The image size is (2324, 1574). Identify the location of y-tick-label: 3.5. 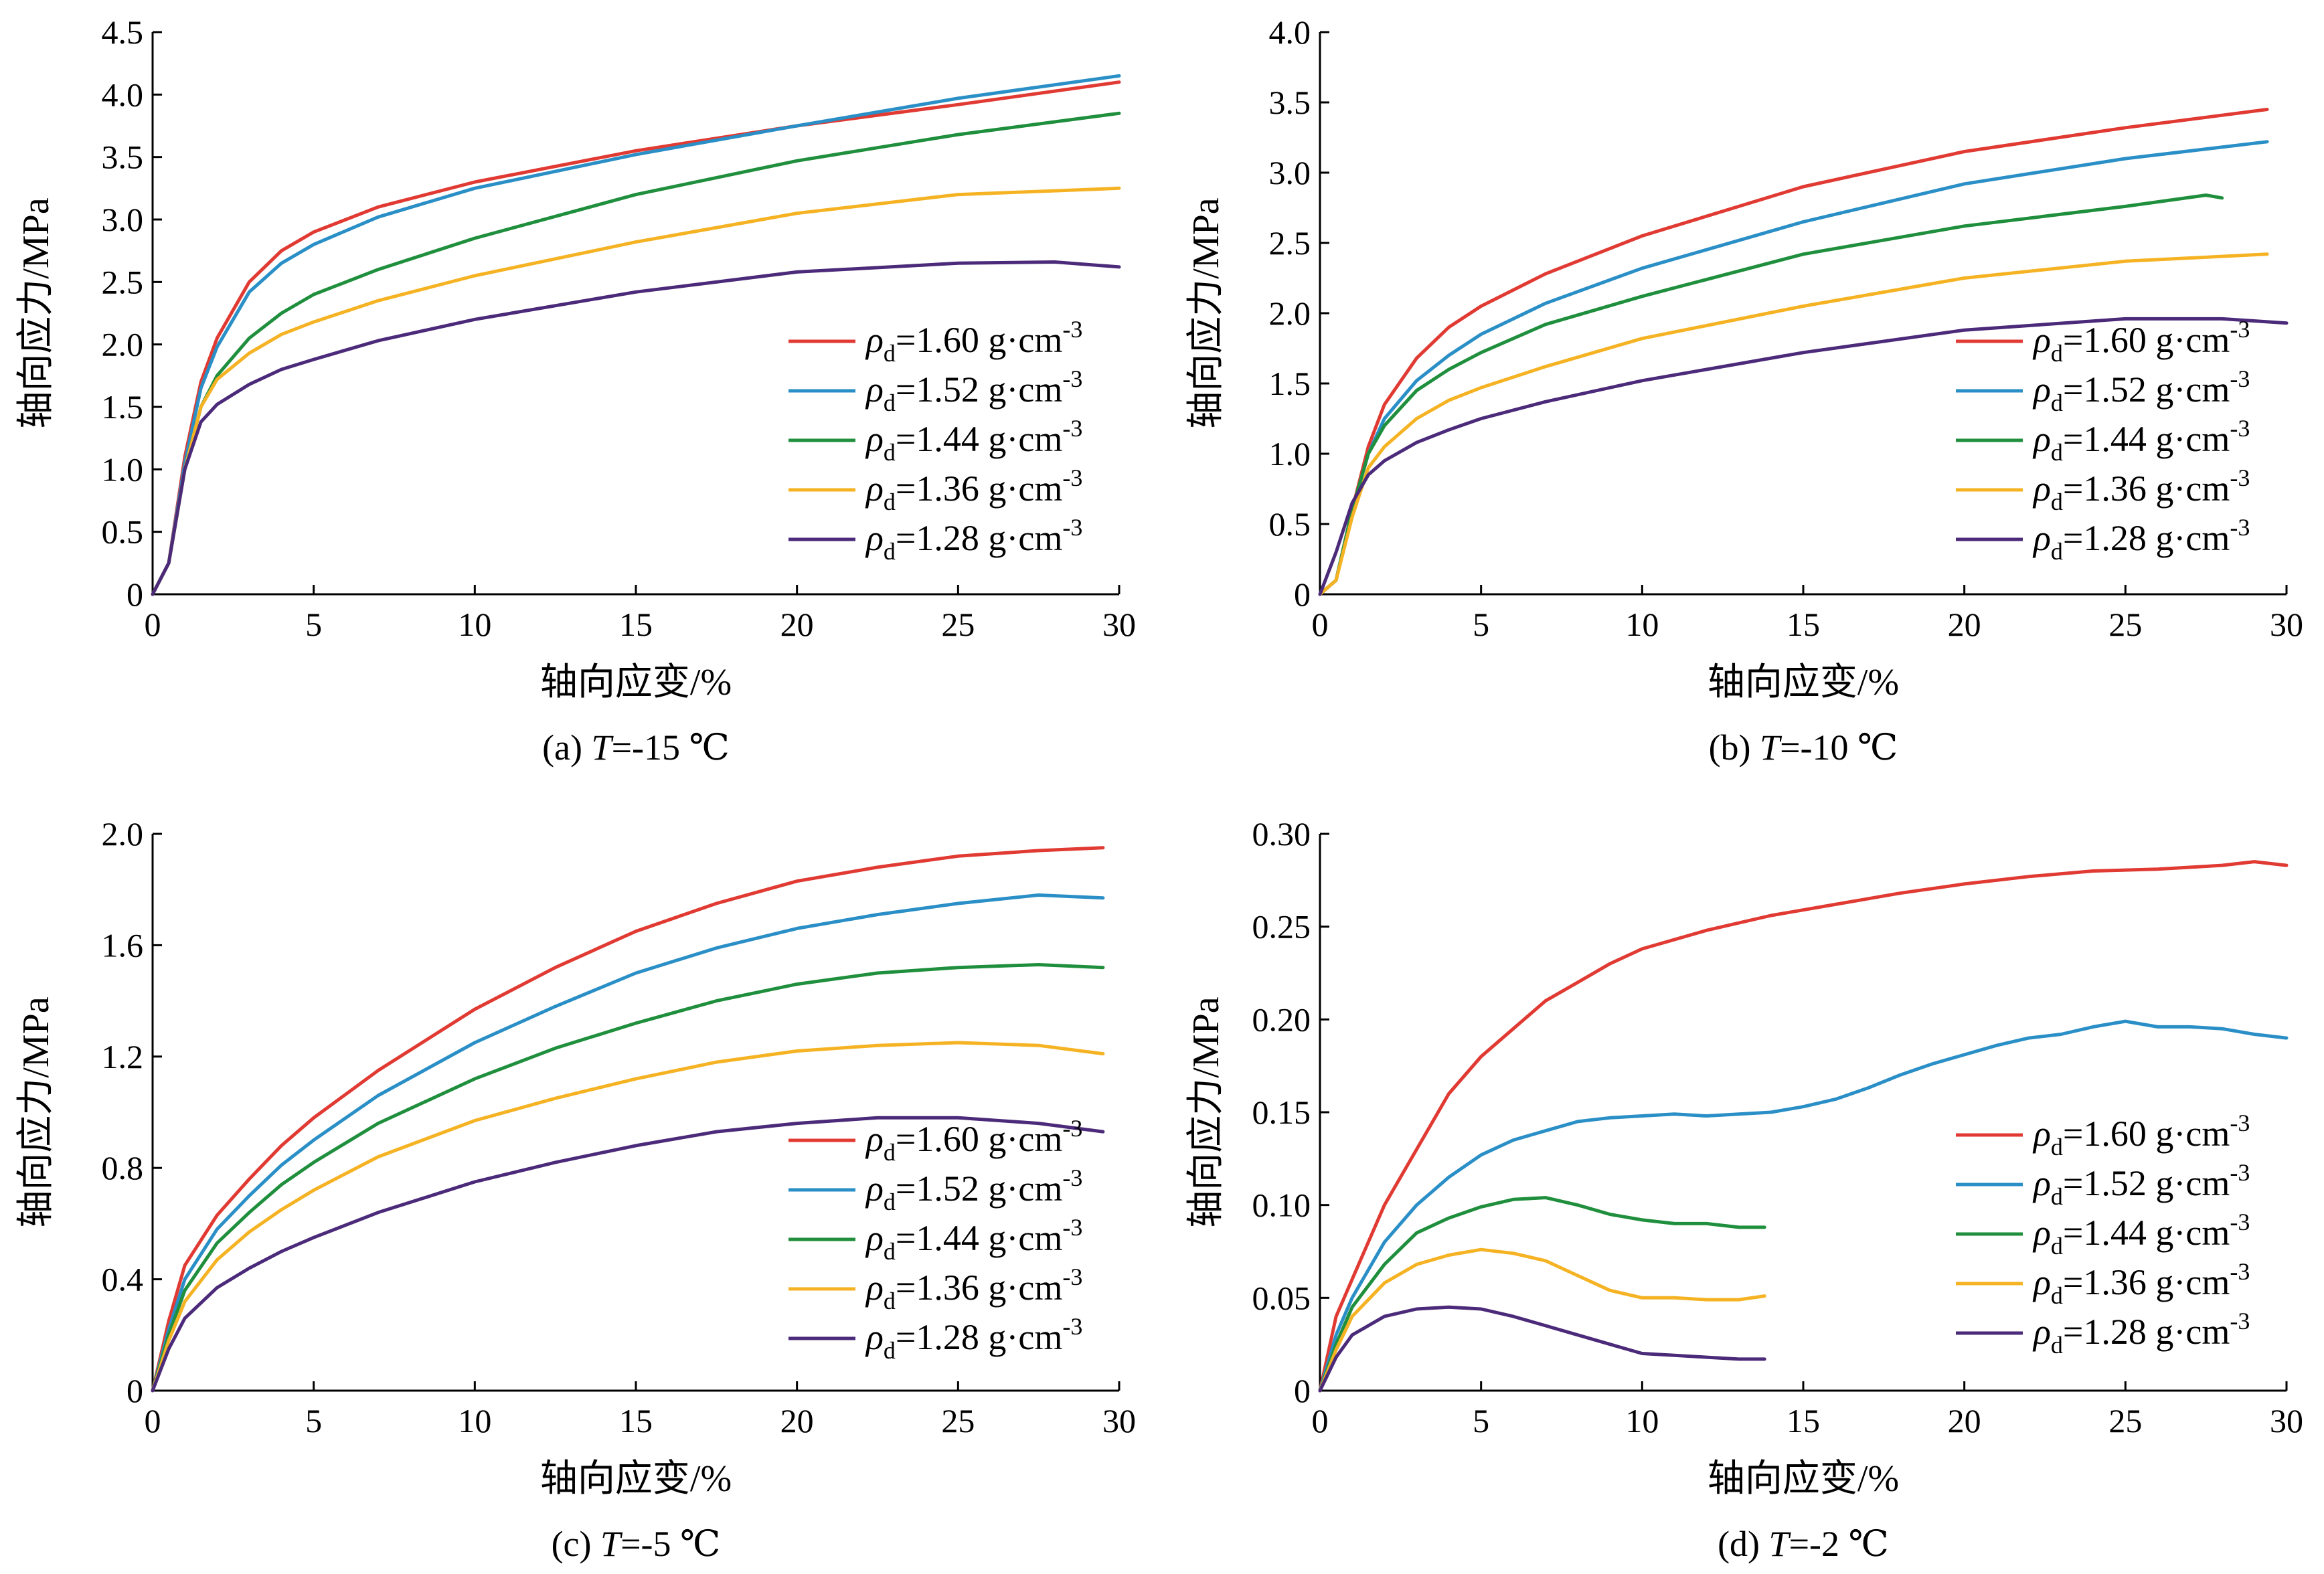
(123, 157).